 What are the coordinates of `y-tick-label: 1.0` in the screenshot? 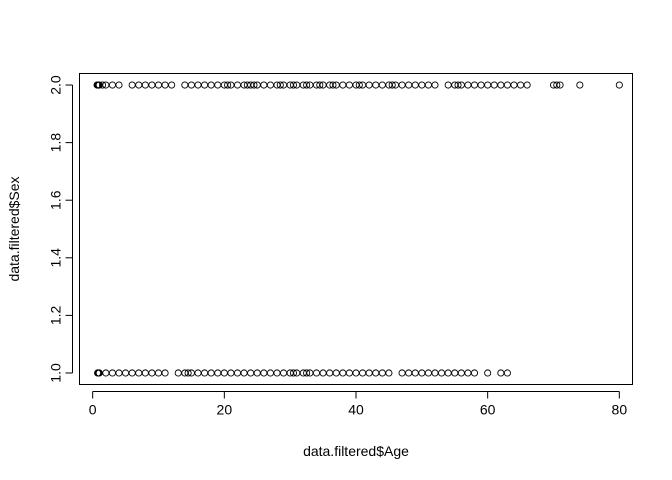 It's located at (56, 373).